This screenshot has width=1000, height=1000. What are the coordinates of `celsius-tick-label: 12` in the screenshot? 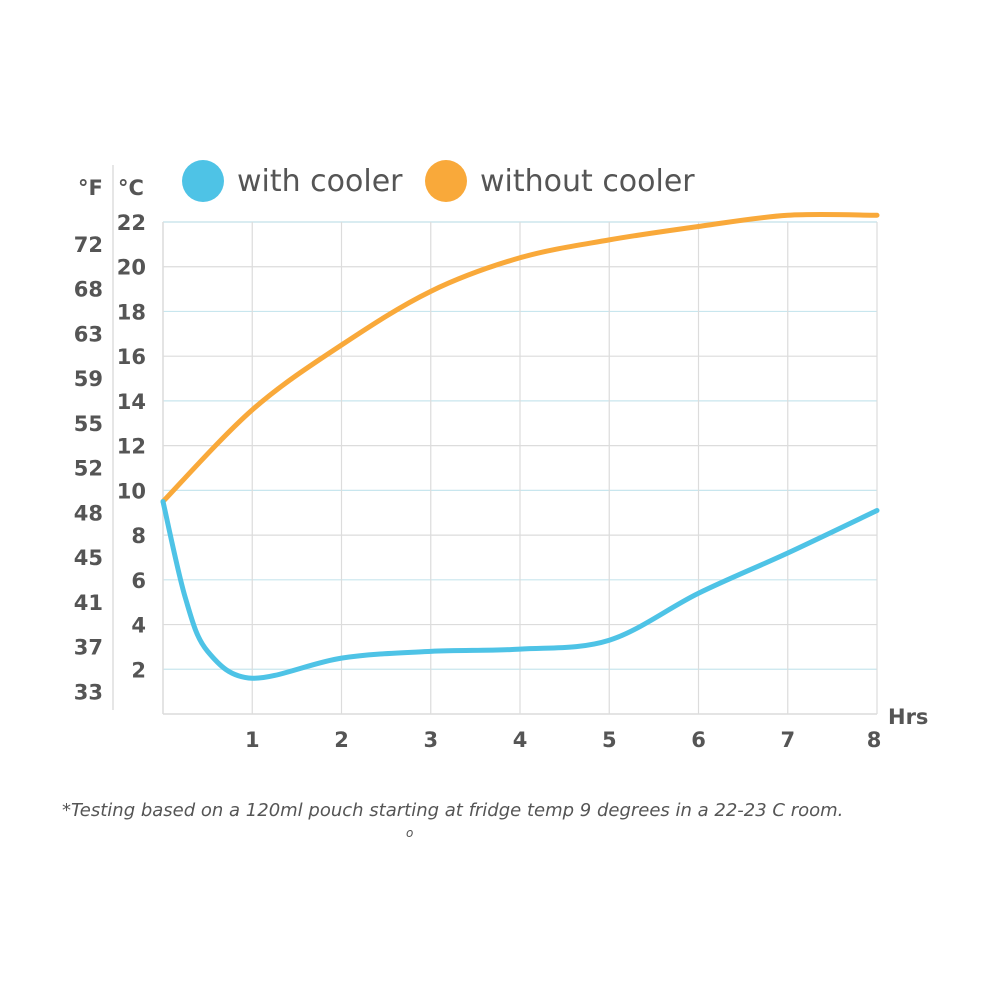 It's located at (131, 447).